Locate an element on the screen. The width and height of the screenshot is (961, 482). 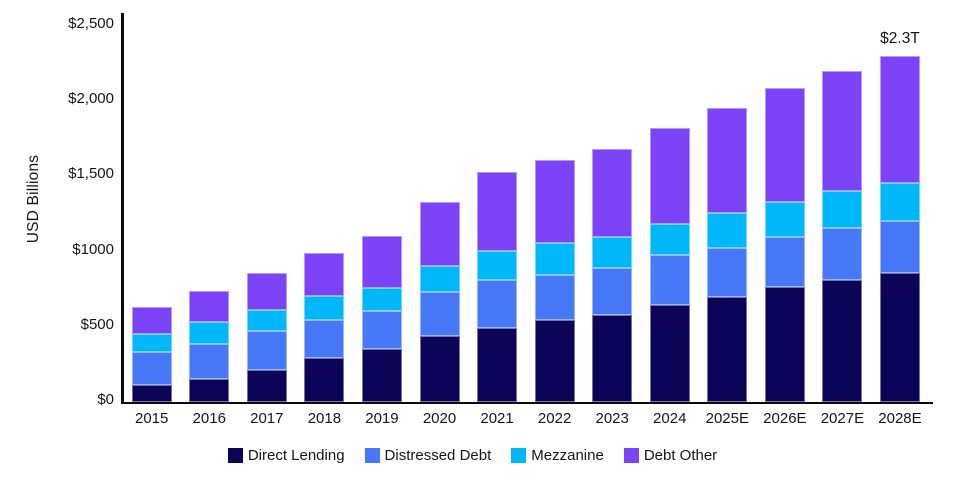
bar-2022 is located at coordinates (554, 280).